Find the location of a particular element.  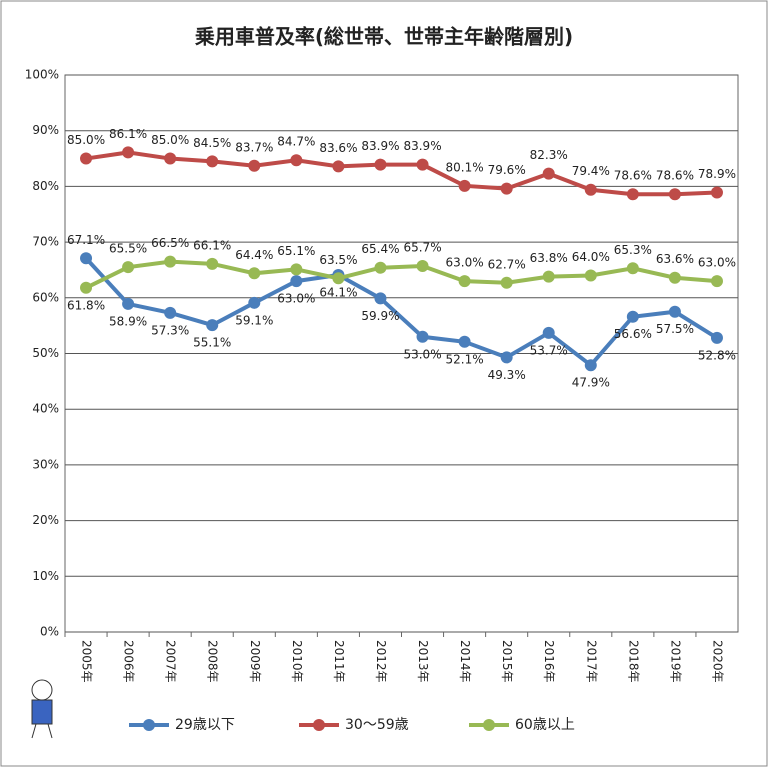

data-label: 63.8% is located at coordinates (549, 258).